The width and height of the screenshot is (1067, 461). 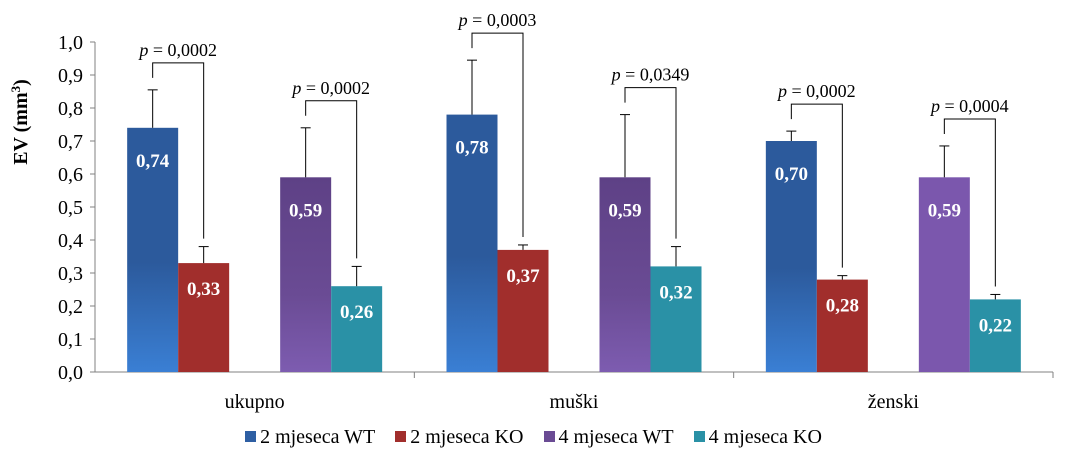 I want to click on y-tick-label: 0,2, so click(x=70, y=307).